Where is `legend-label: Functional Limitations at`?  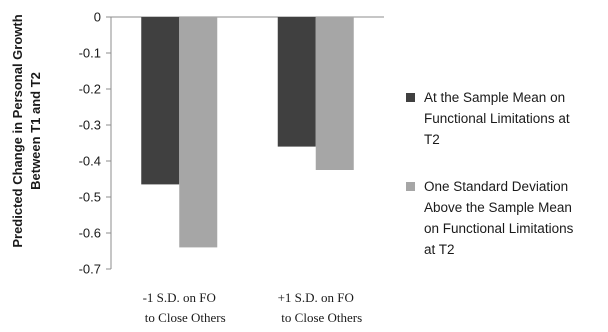
legend-label: Functional Limitations at is located at coordinates (497, 118).